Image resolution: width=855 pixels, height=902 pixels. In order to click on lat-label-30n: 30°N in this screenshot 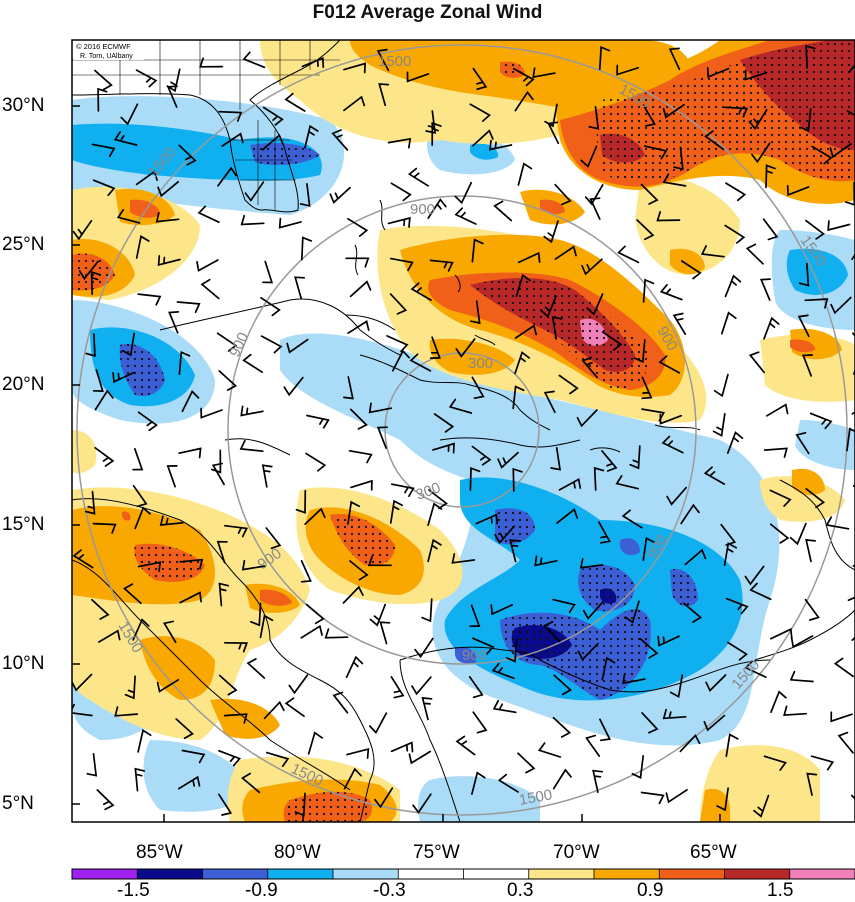, I will do `click(23, 106)`.